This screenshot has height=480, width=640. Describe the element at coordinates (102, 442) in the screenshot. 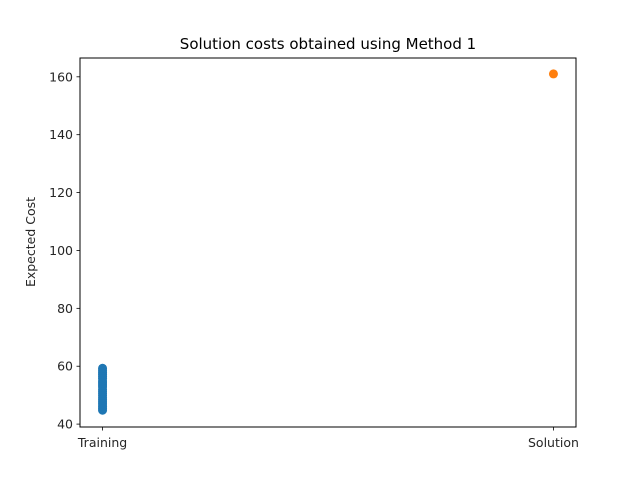

I see `x-tick-label: Training` at that location.